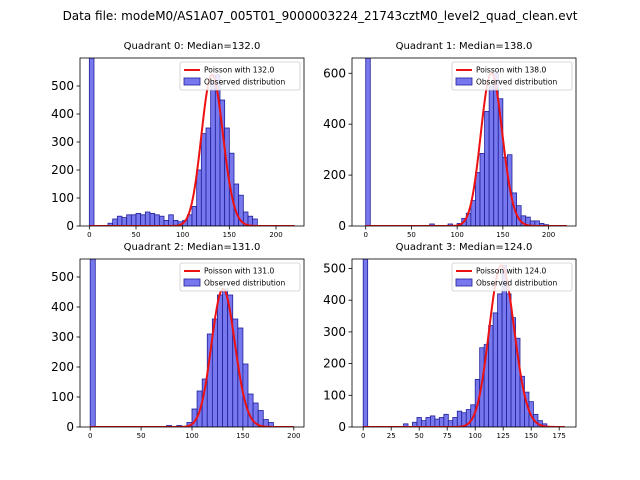 The width and height of the screenshot is (640, 480). I want to click on panel-title: Quadrant 2: Median=131.0, so click(192, 247).